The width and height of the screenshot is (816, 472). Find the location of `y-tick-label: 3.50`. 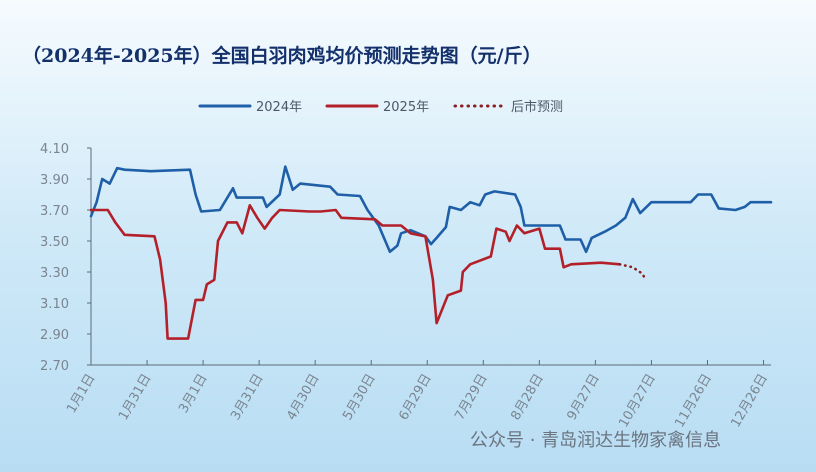

y-tick-label: 3.50 is located at coordinates (54, 242).